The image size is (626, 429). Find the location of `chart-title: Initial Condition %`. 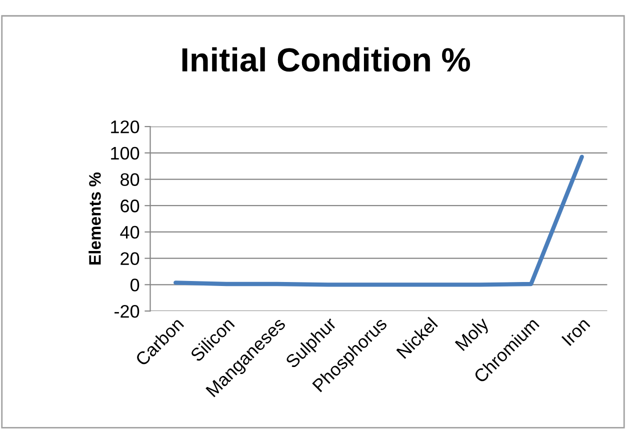

chart-title: Initial Condition % is located at coordinates (326, 59).